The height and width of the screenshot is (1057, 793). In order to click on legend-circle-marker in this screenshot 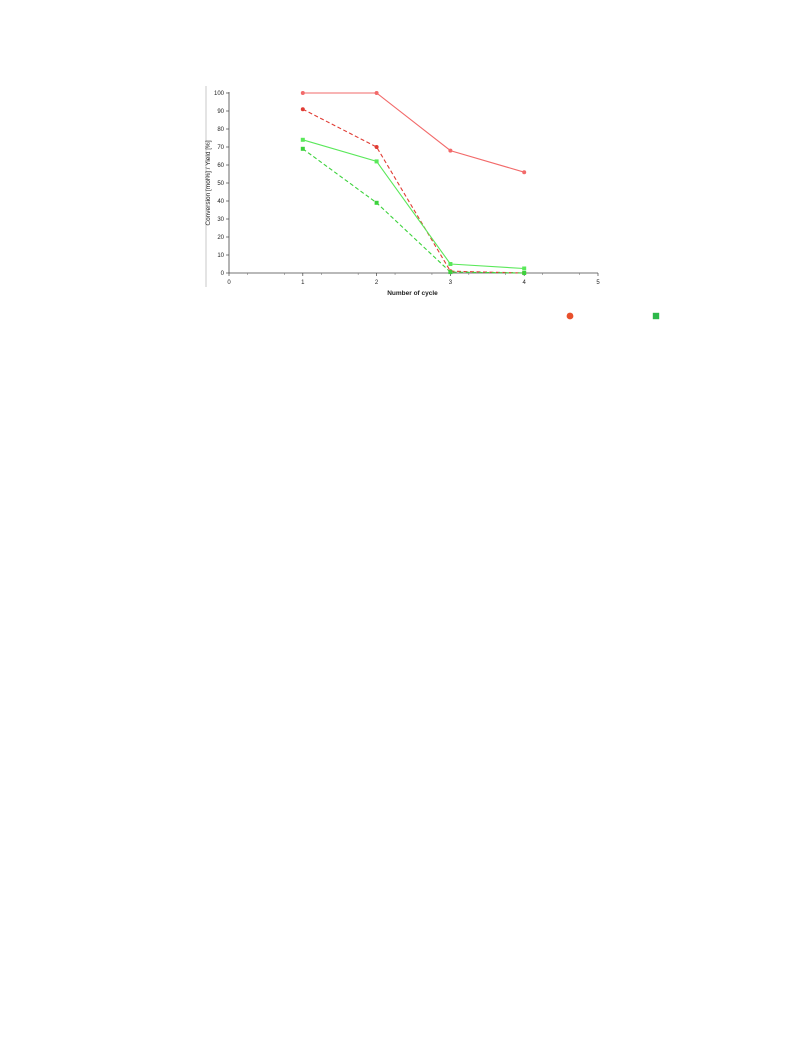, I will do `click(570, 316)`.